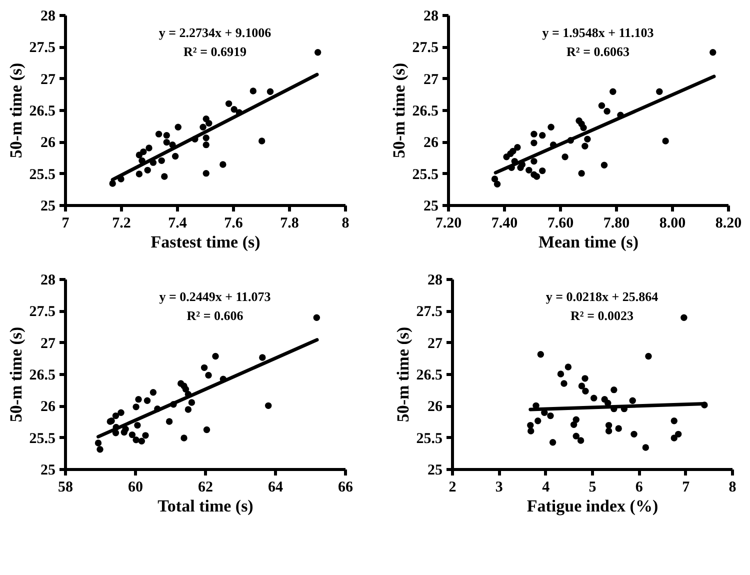 The image size is (750, 575). I want to click on x-axis-title: Total time (s), so click(206, 506).